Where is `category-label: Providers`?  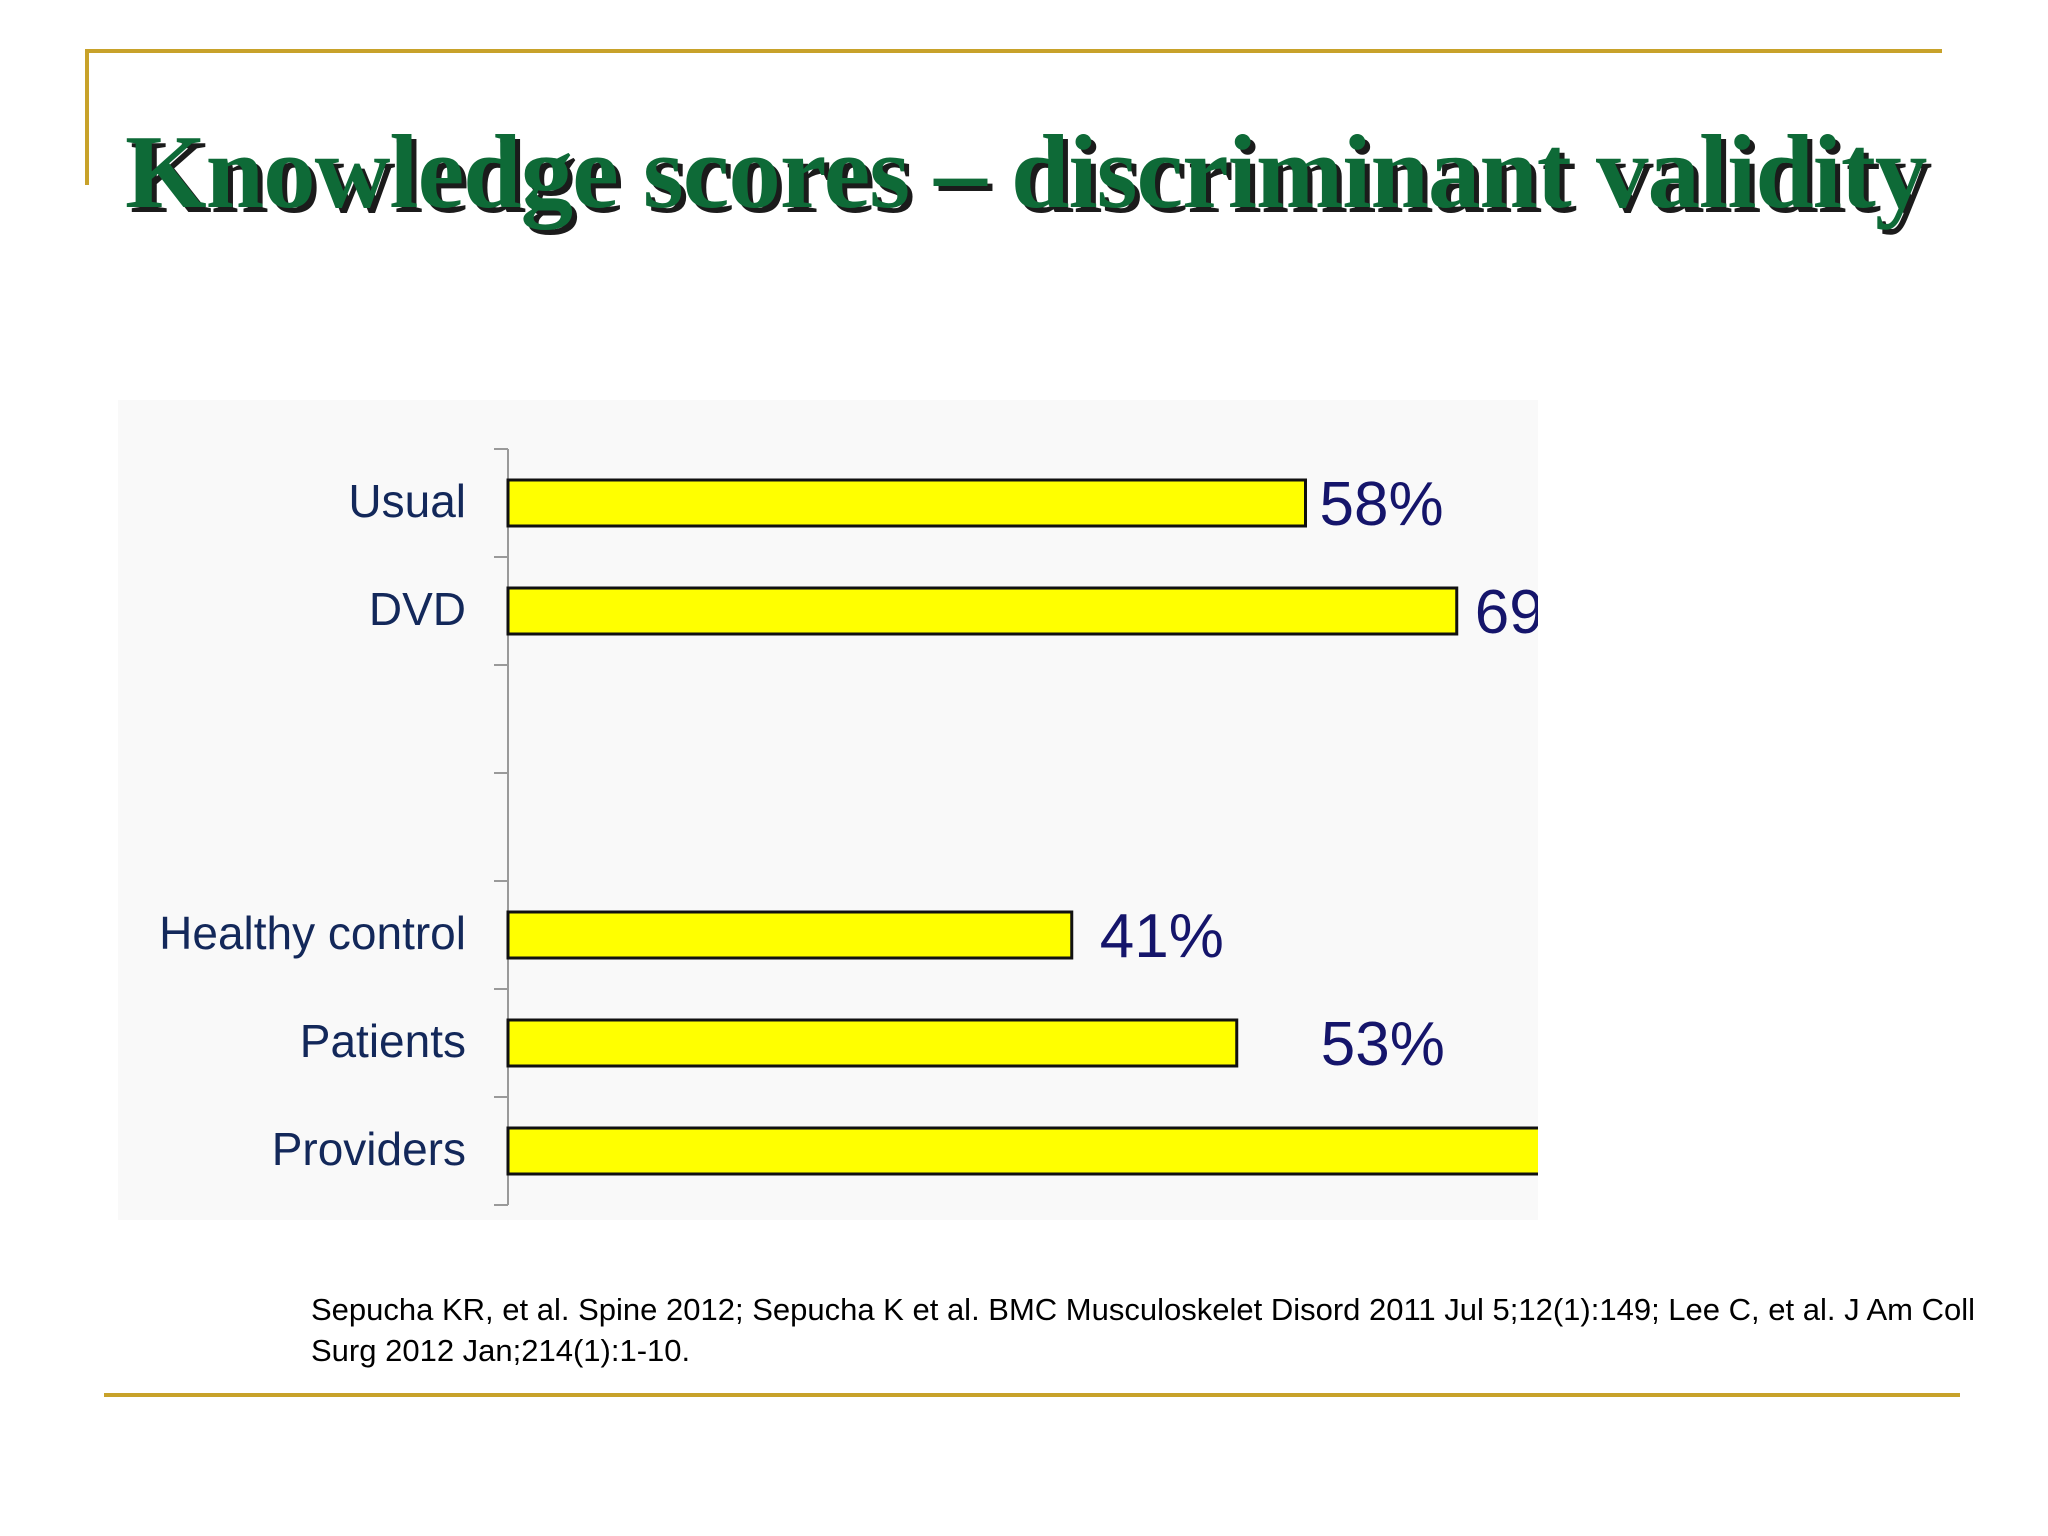
category-label: Providers is located at coordinates (369, 1149).